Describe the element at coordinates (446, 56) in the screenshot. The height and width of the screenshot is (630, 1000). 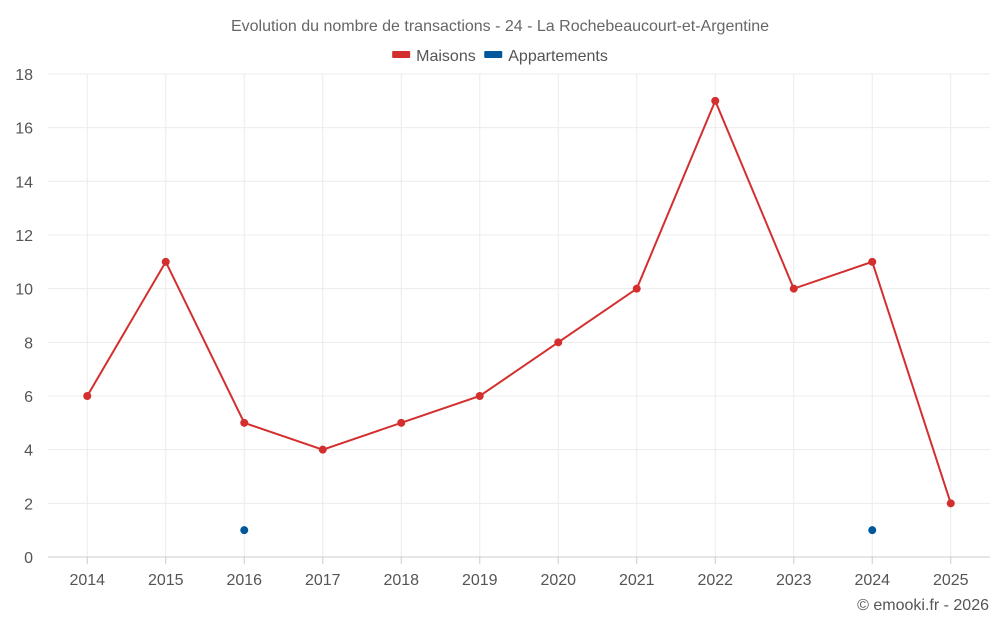
I see `legend-label-maisons: Maisons` at that location.